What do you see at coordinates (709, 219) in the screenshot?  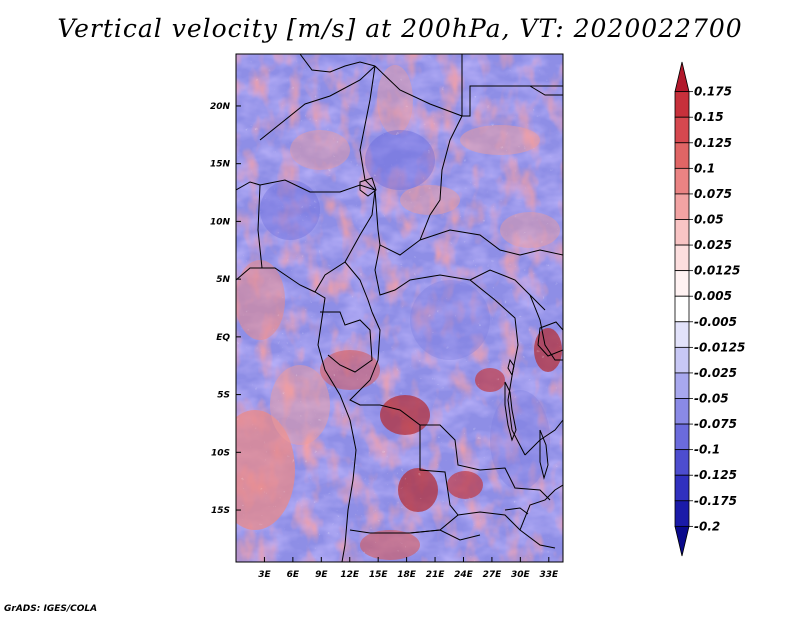 I see `colorbar-label: 0.05` at bounding box center [709, 219].